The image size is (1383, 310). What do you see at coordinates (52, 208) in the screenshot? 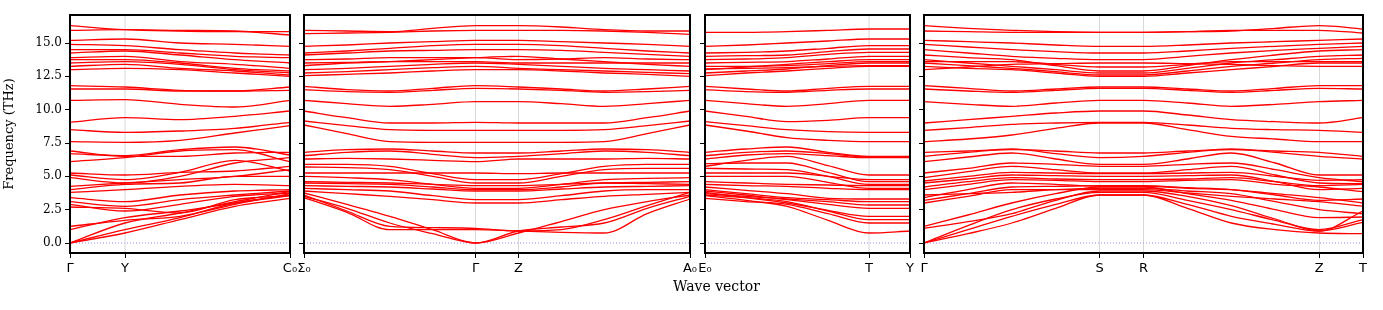
I see `y-tick-label: 2.5` at bounding box center [52, 208].